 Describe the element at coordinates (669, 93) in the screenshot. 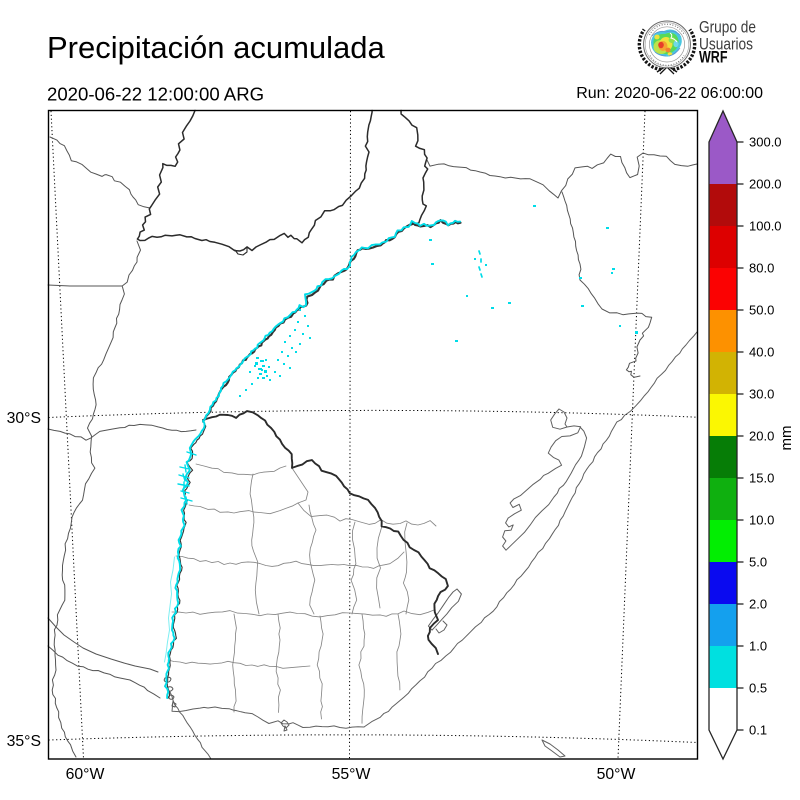

I see `svg-text: Run: 2020-06-22 06:00:00` at that location.